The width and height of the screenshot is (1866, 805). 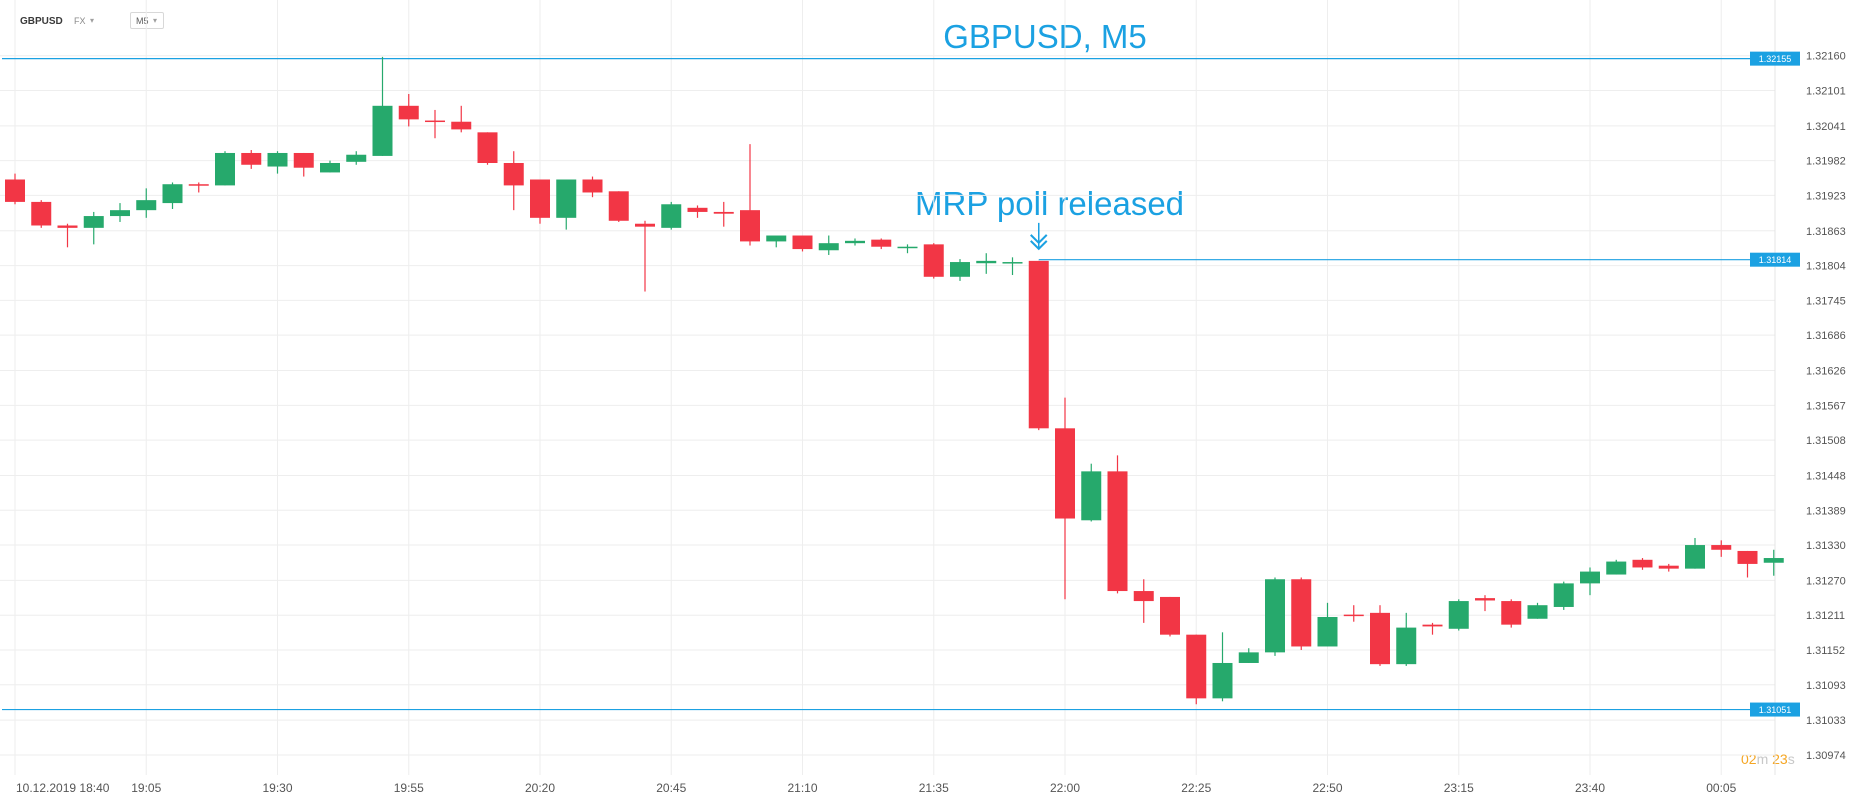 I want to click on y-tick-label: 1.31982, so click(x=1826, y=162).